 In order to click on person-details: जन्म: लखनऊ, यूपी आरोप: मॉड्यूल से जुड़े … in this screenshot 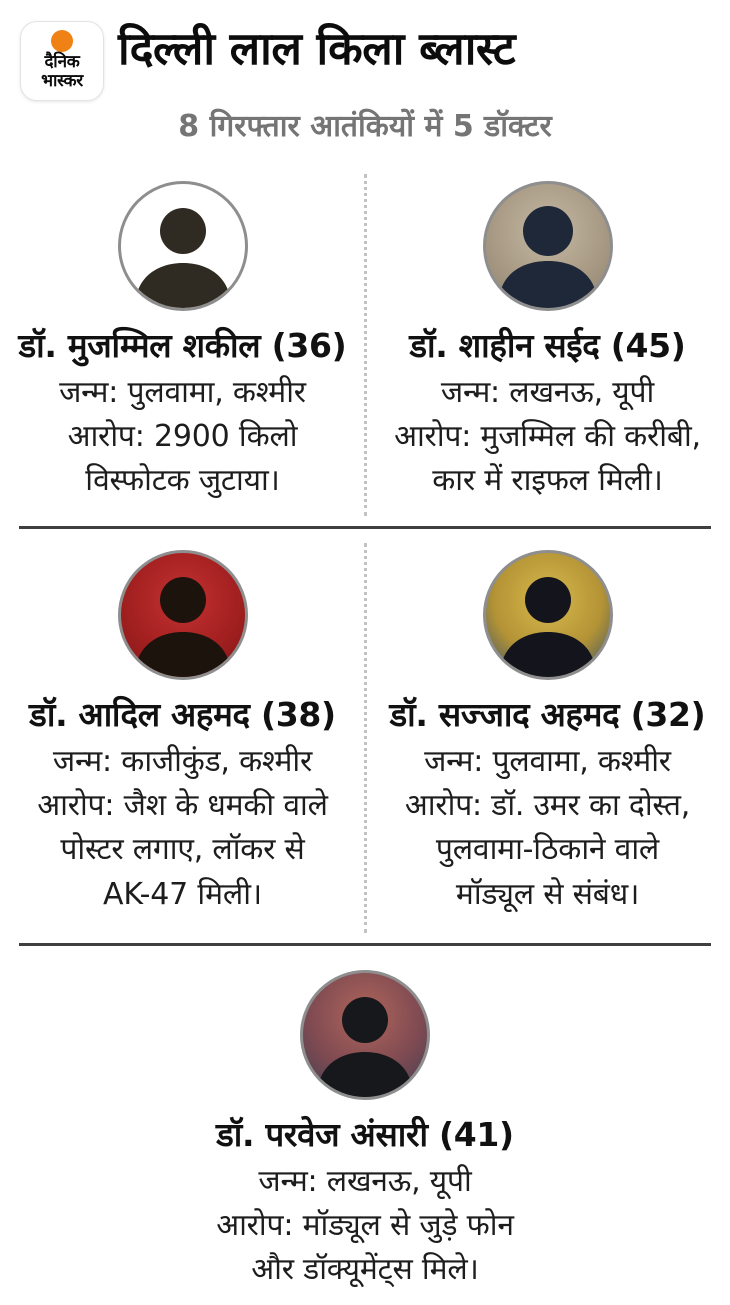, I will do `click(365, 1225)`.